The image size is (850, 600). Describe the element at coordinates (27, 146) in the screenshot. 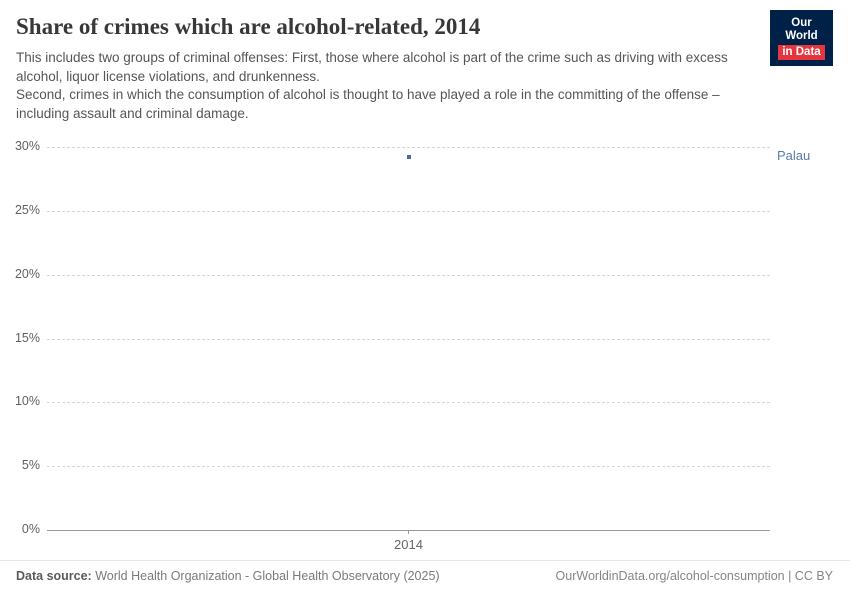

I see `y-tick-label: 30%` at that location.